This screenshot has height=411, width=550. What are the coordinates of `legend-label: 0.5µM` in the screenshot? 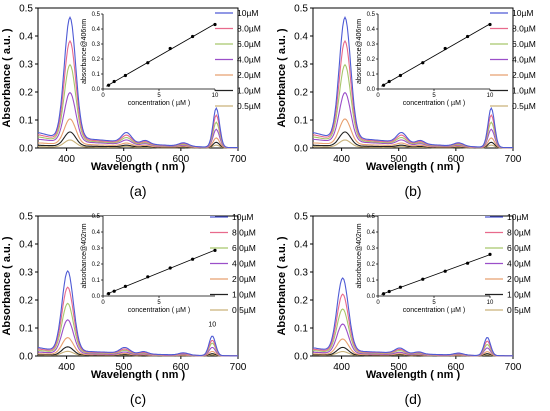 It's located at (524, 106).